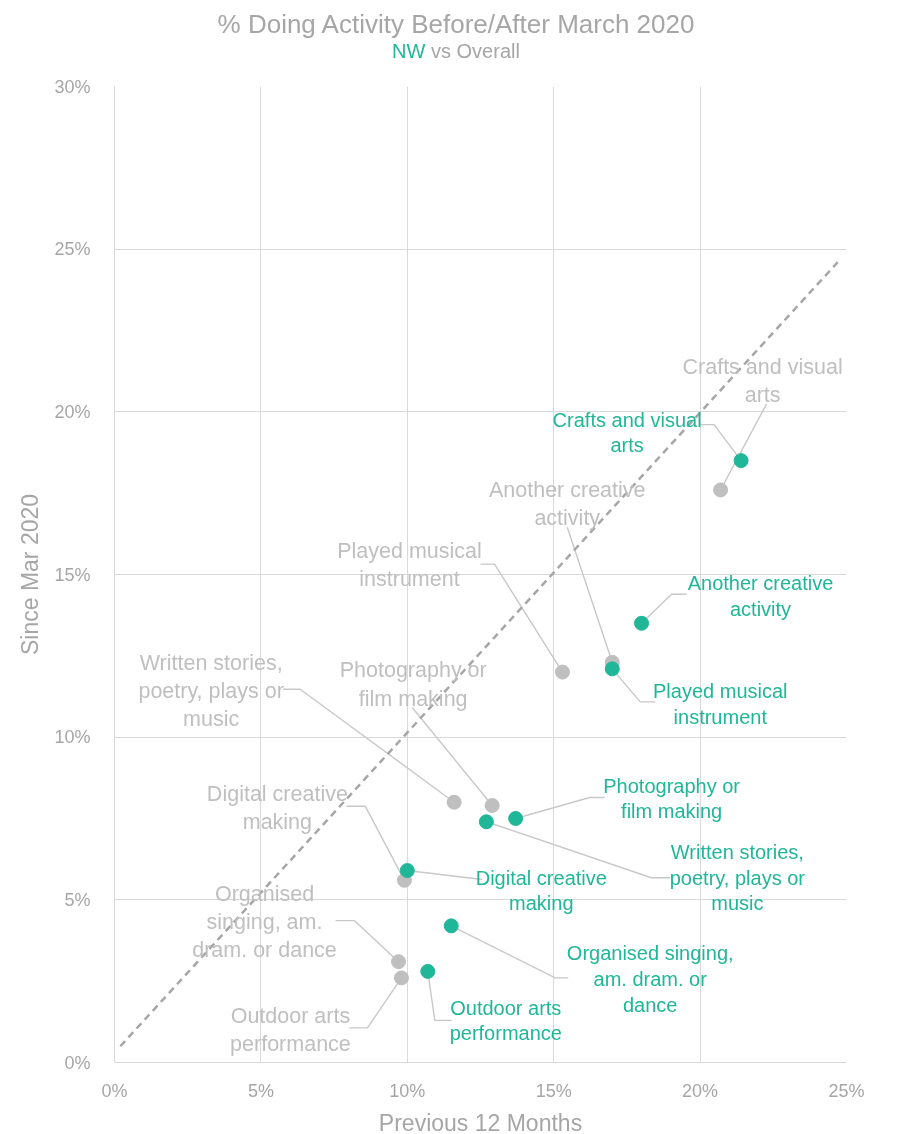 This screenshot has height=1134, width=902. I want to click on x-axis-title: Previous 12 Months, so click(480, 1121).